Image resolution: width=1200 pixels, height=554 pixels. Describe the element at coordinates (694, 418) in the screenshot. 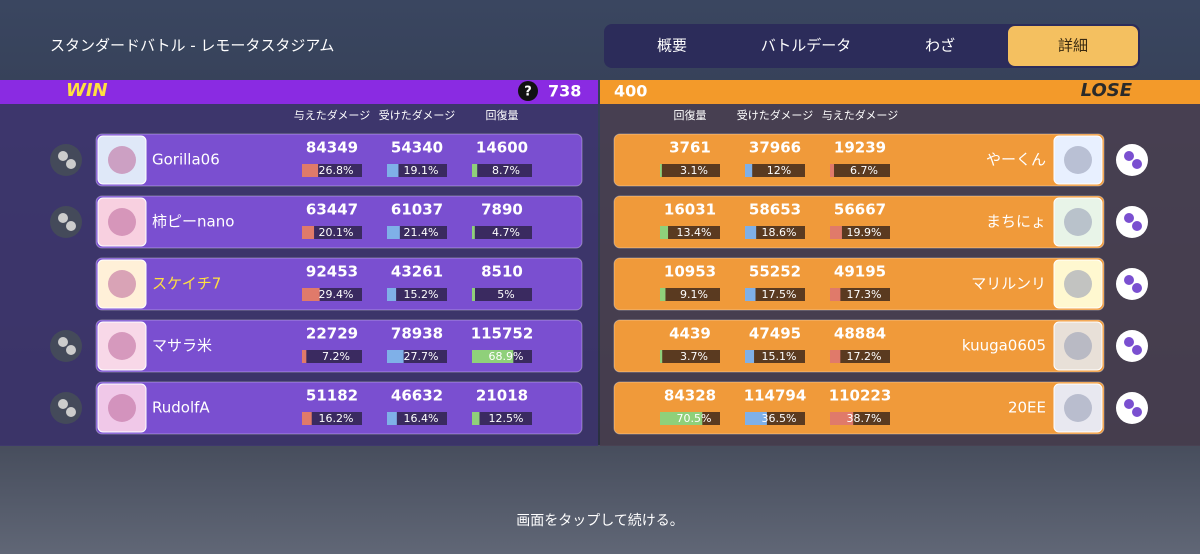

I see `share-label: 70.5%` at that location.